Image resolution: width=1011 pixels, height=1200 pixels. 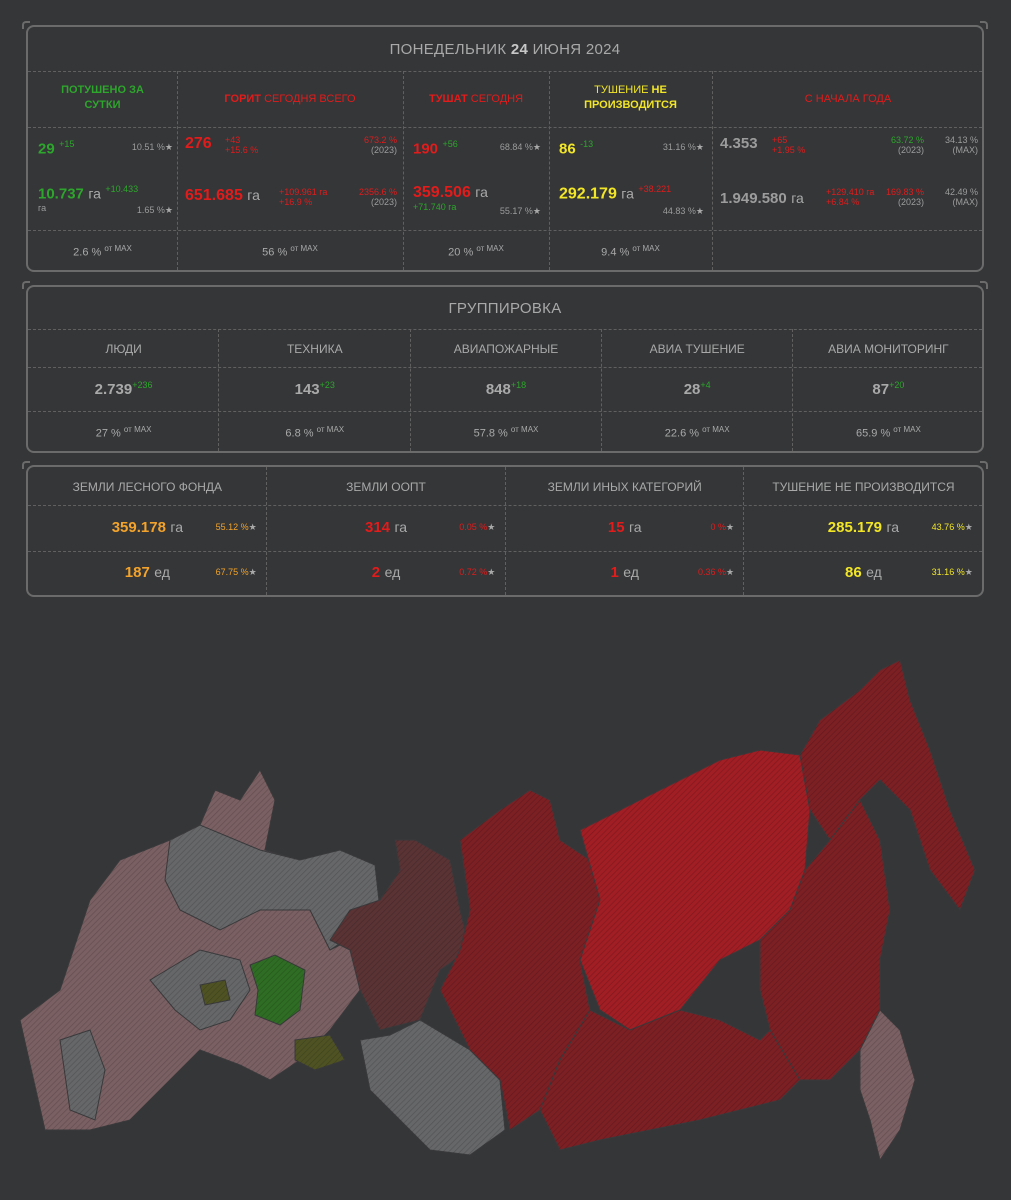 I want to click on not-fighting-area: 292.179 га +38.221 44.83 %★, so click(x=631, y=200).